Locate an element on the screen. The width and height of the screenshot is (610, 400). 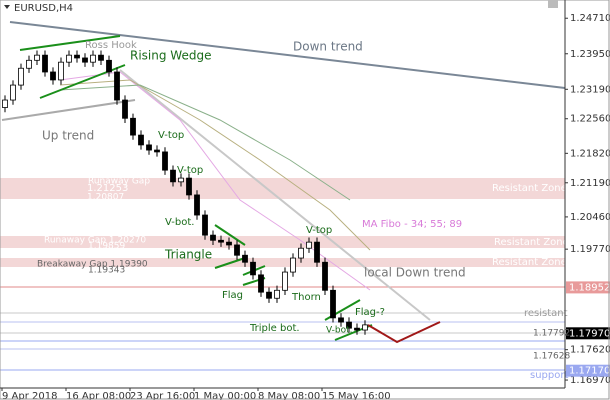
annotation: Breakaway Gap 1.19390 is located at coordinates (92, 265).